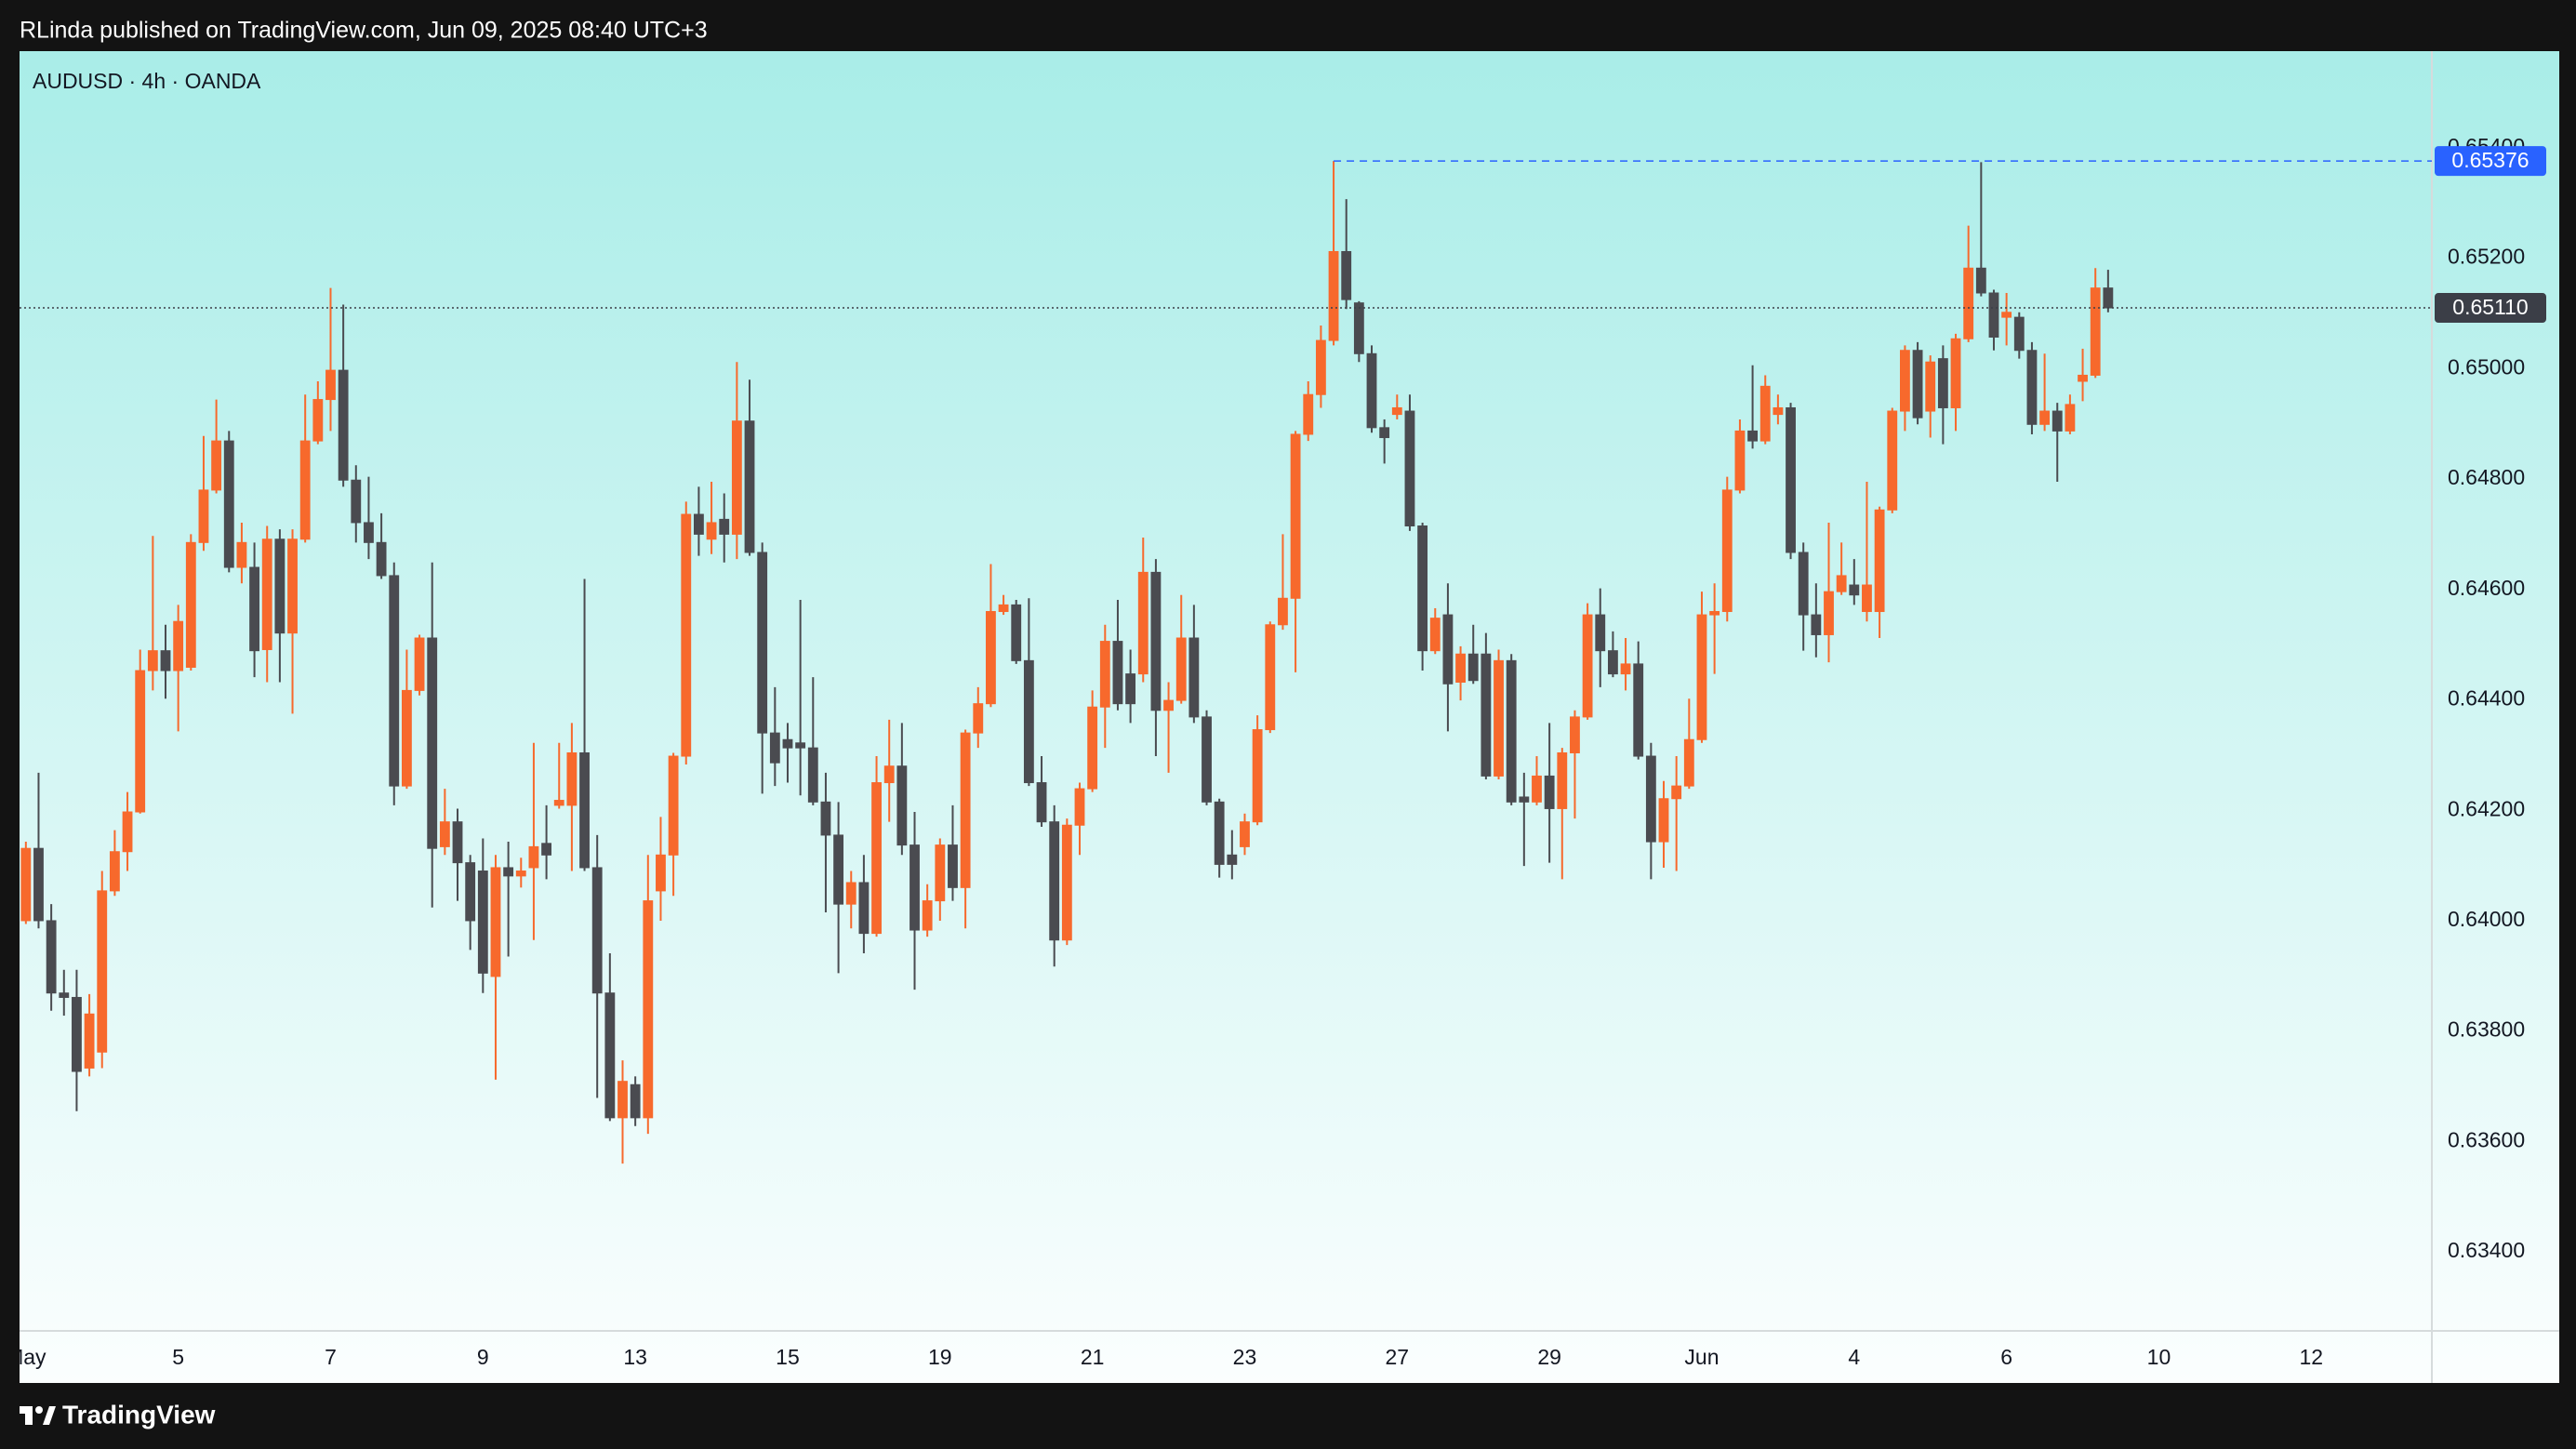 The height and width of the screenshot is (1449, 2576). I want to click on x-tick-label: 5, so click(178, 1357).